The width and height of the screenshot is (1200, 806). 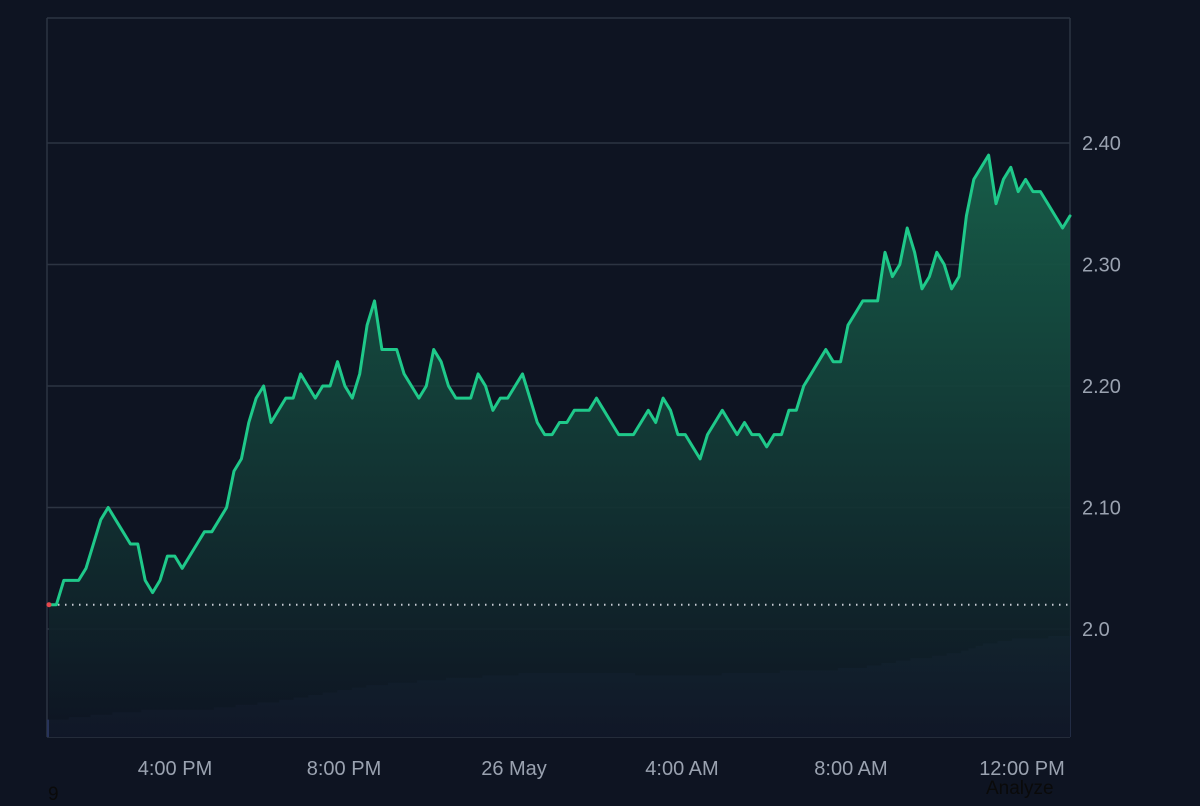 I want to click on y-tick-label: 2.0, so click(x=1096, y=630).